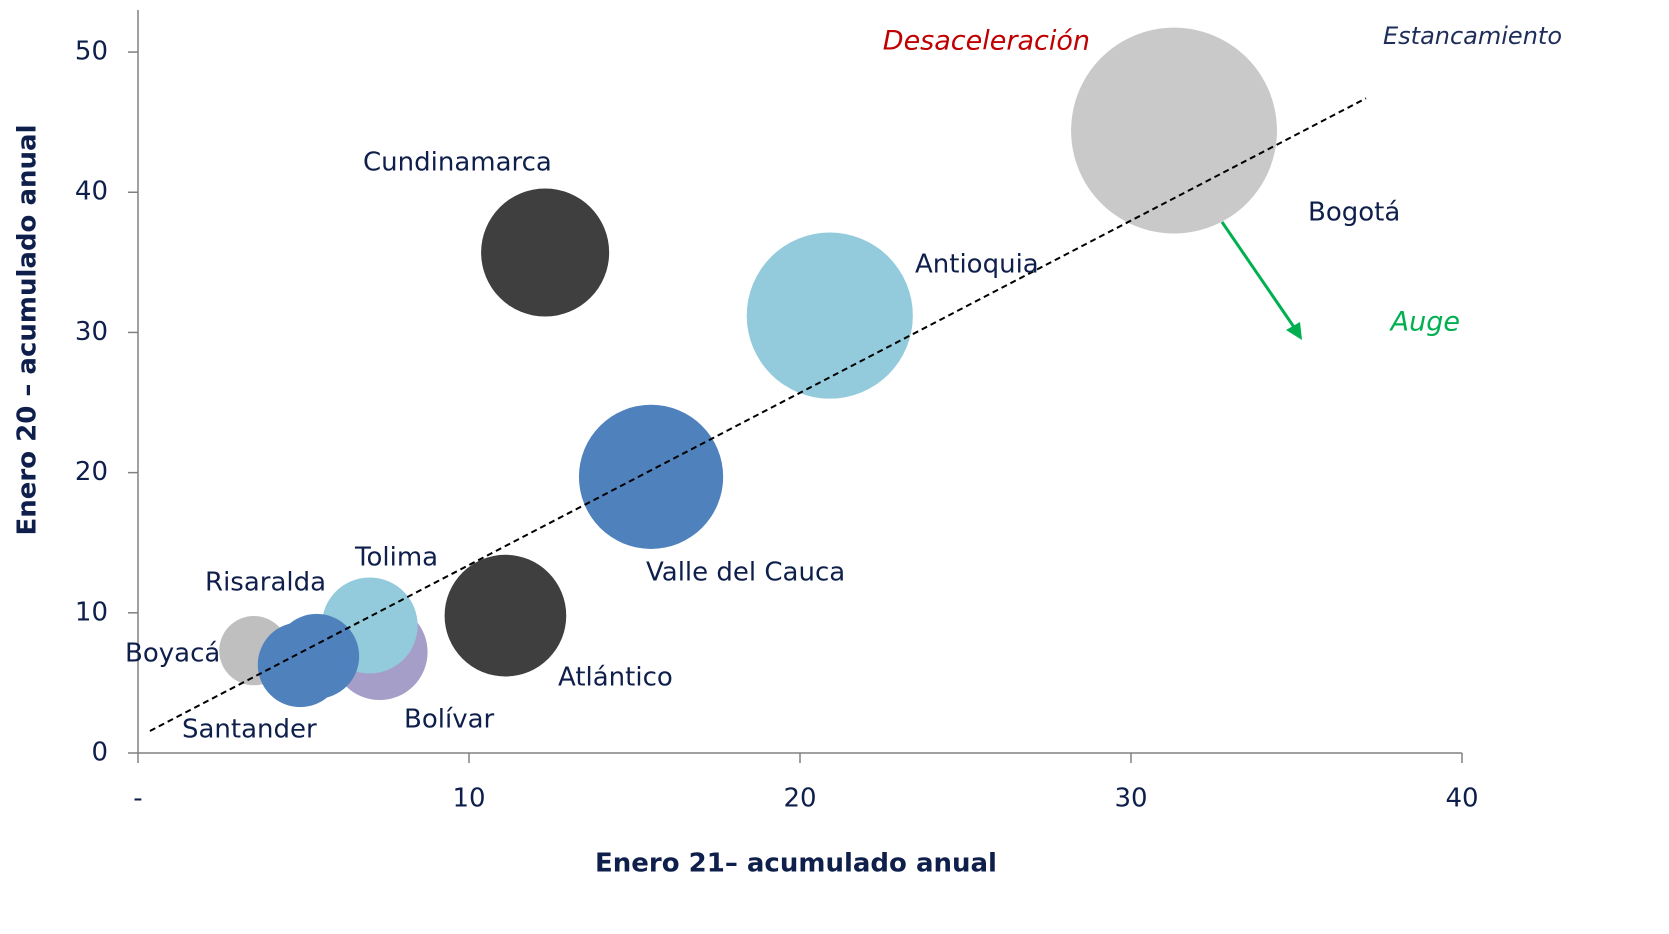 Image resolution: width=1669 pixels, height=934 pixels. I want to click on y-axis-title: Enero 20 – acumulado anual, so click(28, 330).